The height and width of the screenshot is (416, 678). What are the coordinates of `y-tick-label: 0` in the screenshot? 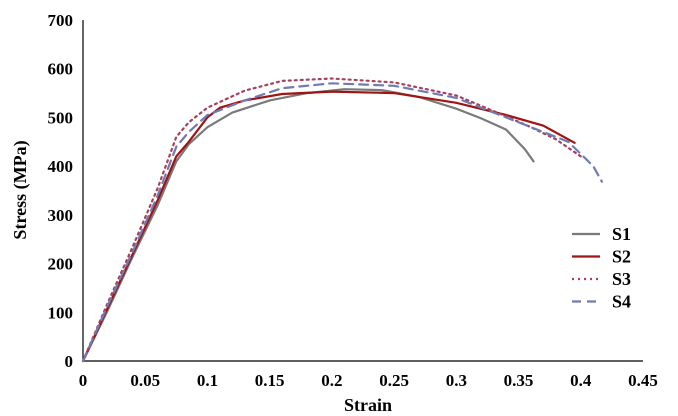 It's located at (69, 361).